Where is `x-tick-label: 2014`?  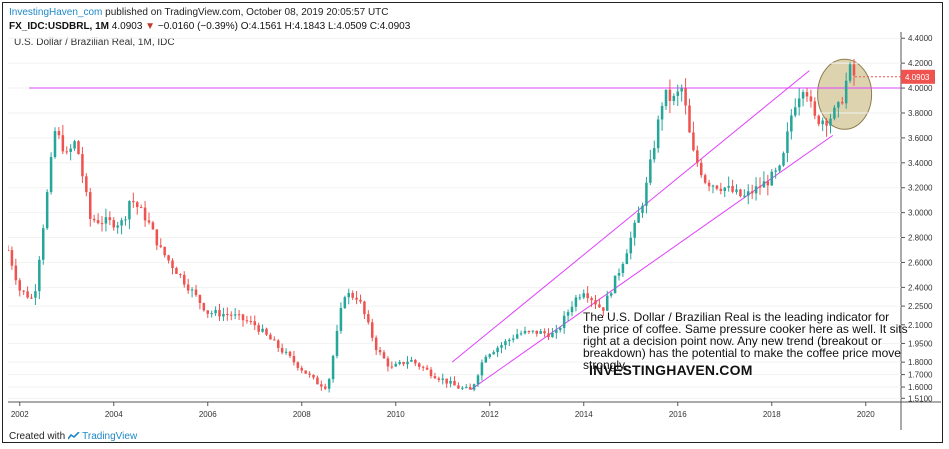
x-tick-label: 2014 is located at coordinates (584, 414).